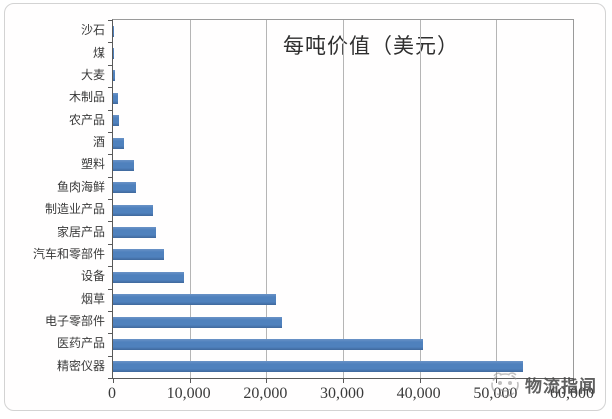 The image size is (612, 419). What do you see at coordinates (123, 165) in the screenshot?
I see `bar-塑料` at bounding box center [123, 165].